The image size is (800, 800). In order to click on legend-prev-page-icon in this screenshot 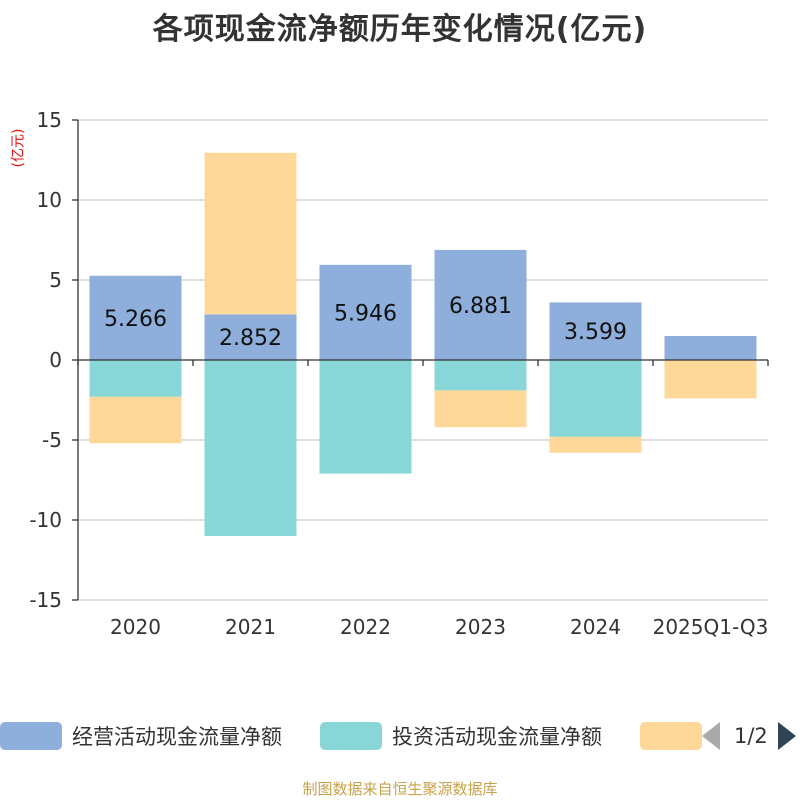, I will do `click(711, 736)`.